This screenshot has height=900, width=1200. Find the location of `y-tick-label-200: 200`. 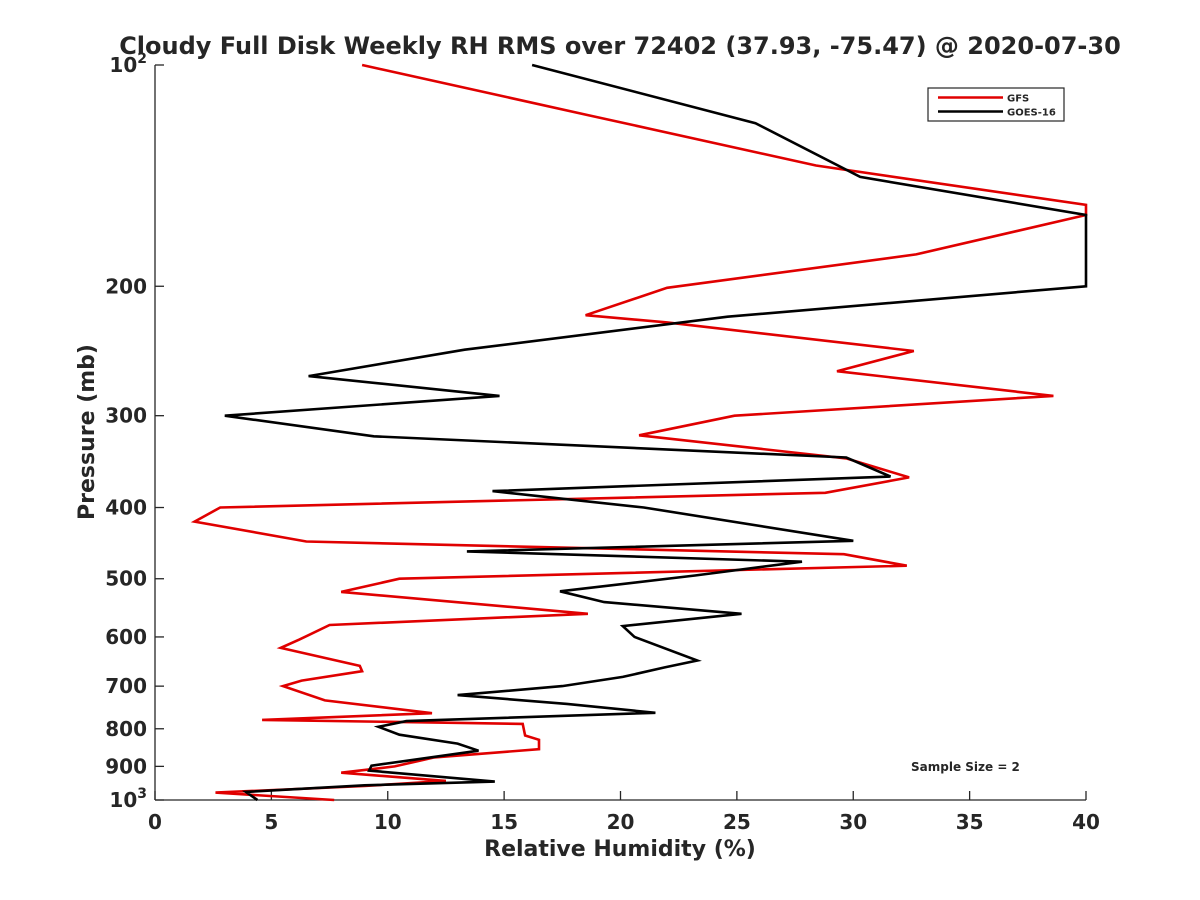

y-tick-label-200: 200 is located at coordinates (126, 286).